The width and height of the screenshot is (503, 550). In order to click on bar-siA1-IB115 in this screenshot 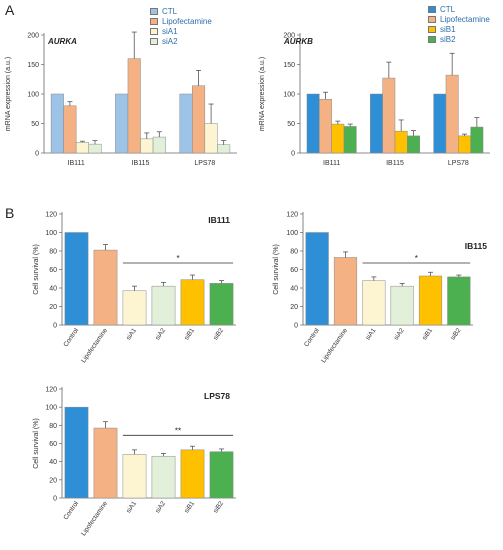, I will do `click(147, 146)`.